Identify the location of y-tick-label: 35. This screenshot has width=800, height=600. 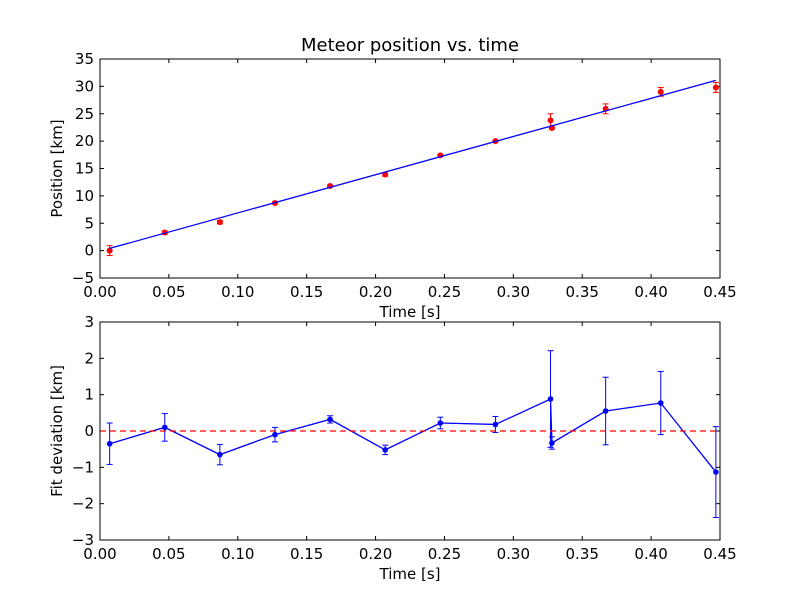
(84, 59).